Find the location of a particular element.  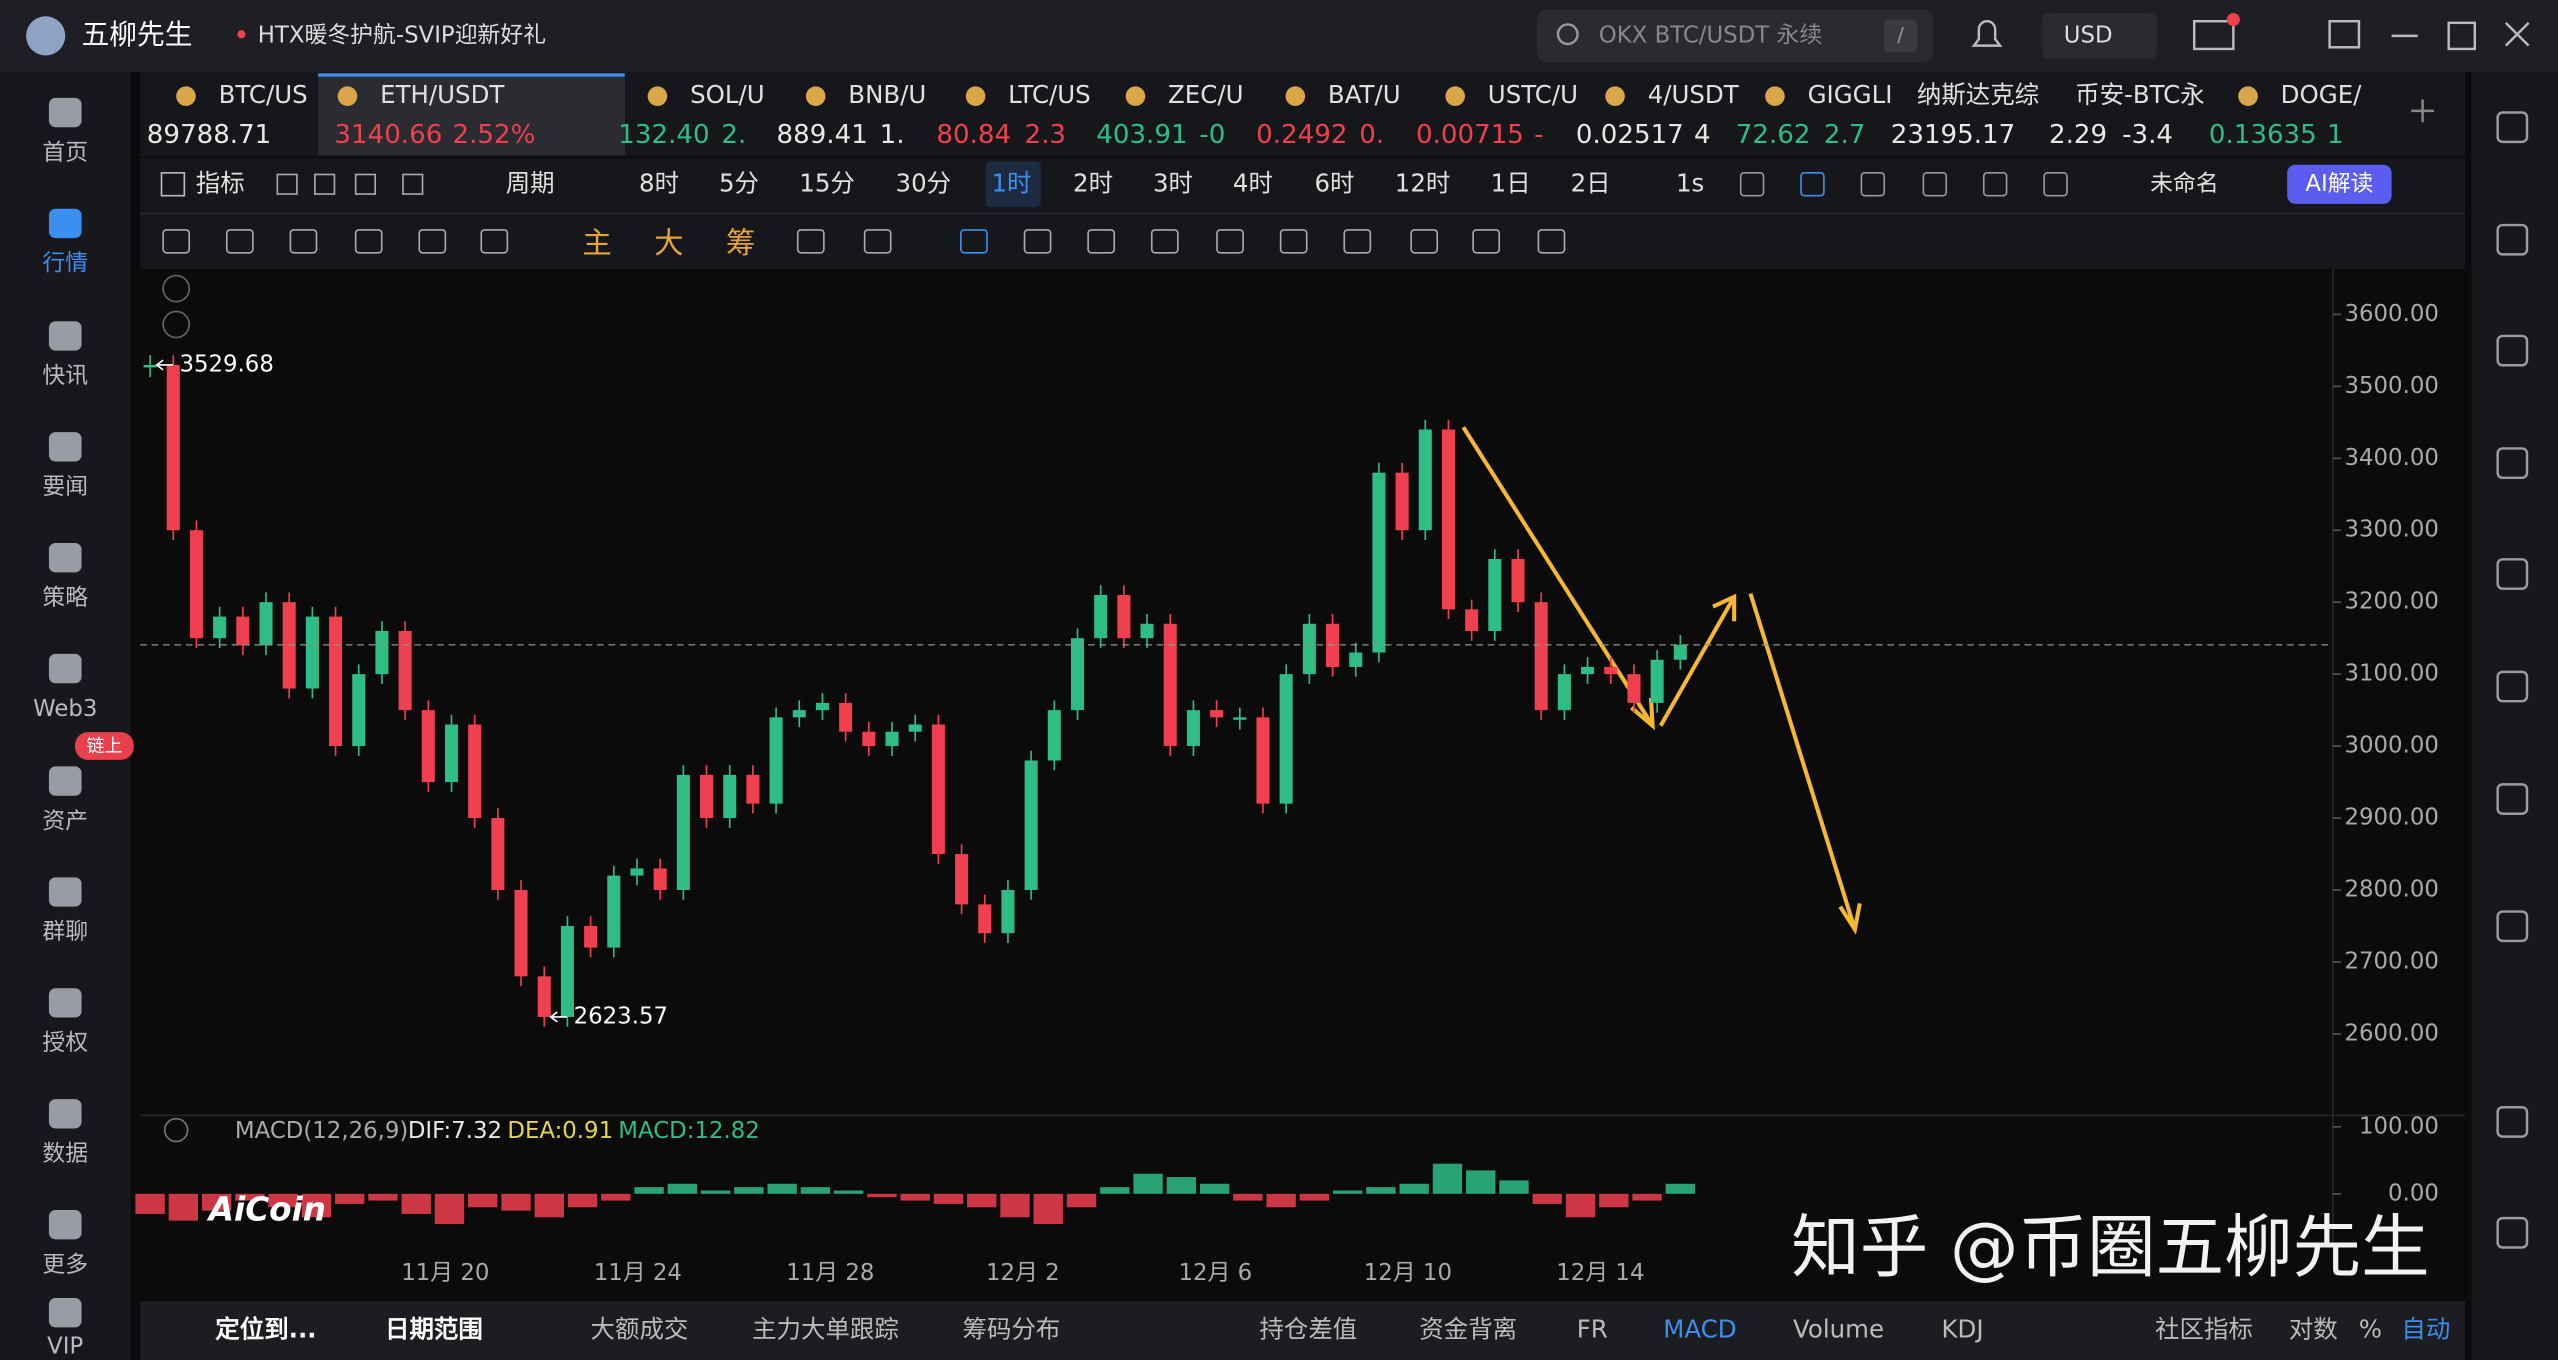

ticker-name: BNB/U is located at coordinates (887, 94).